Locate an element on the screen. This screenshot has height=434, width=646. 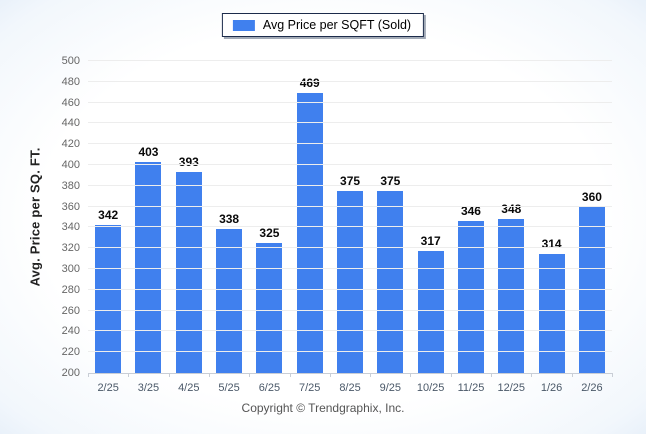
bar-slot: 338 is located at coordinates (229, 217).